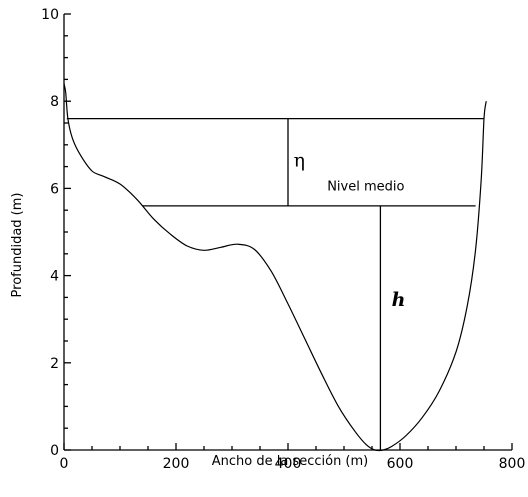 Image resolution: width=528 pixels, height=497 pixels. What do you see at coordinates (50, 15) in the screenshot?
I see `y-tick-label-10: 10` at bounding box center [50, 15].